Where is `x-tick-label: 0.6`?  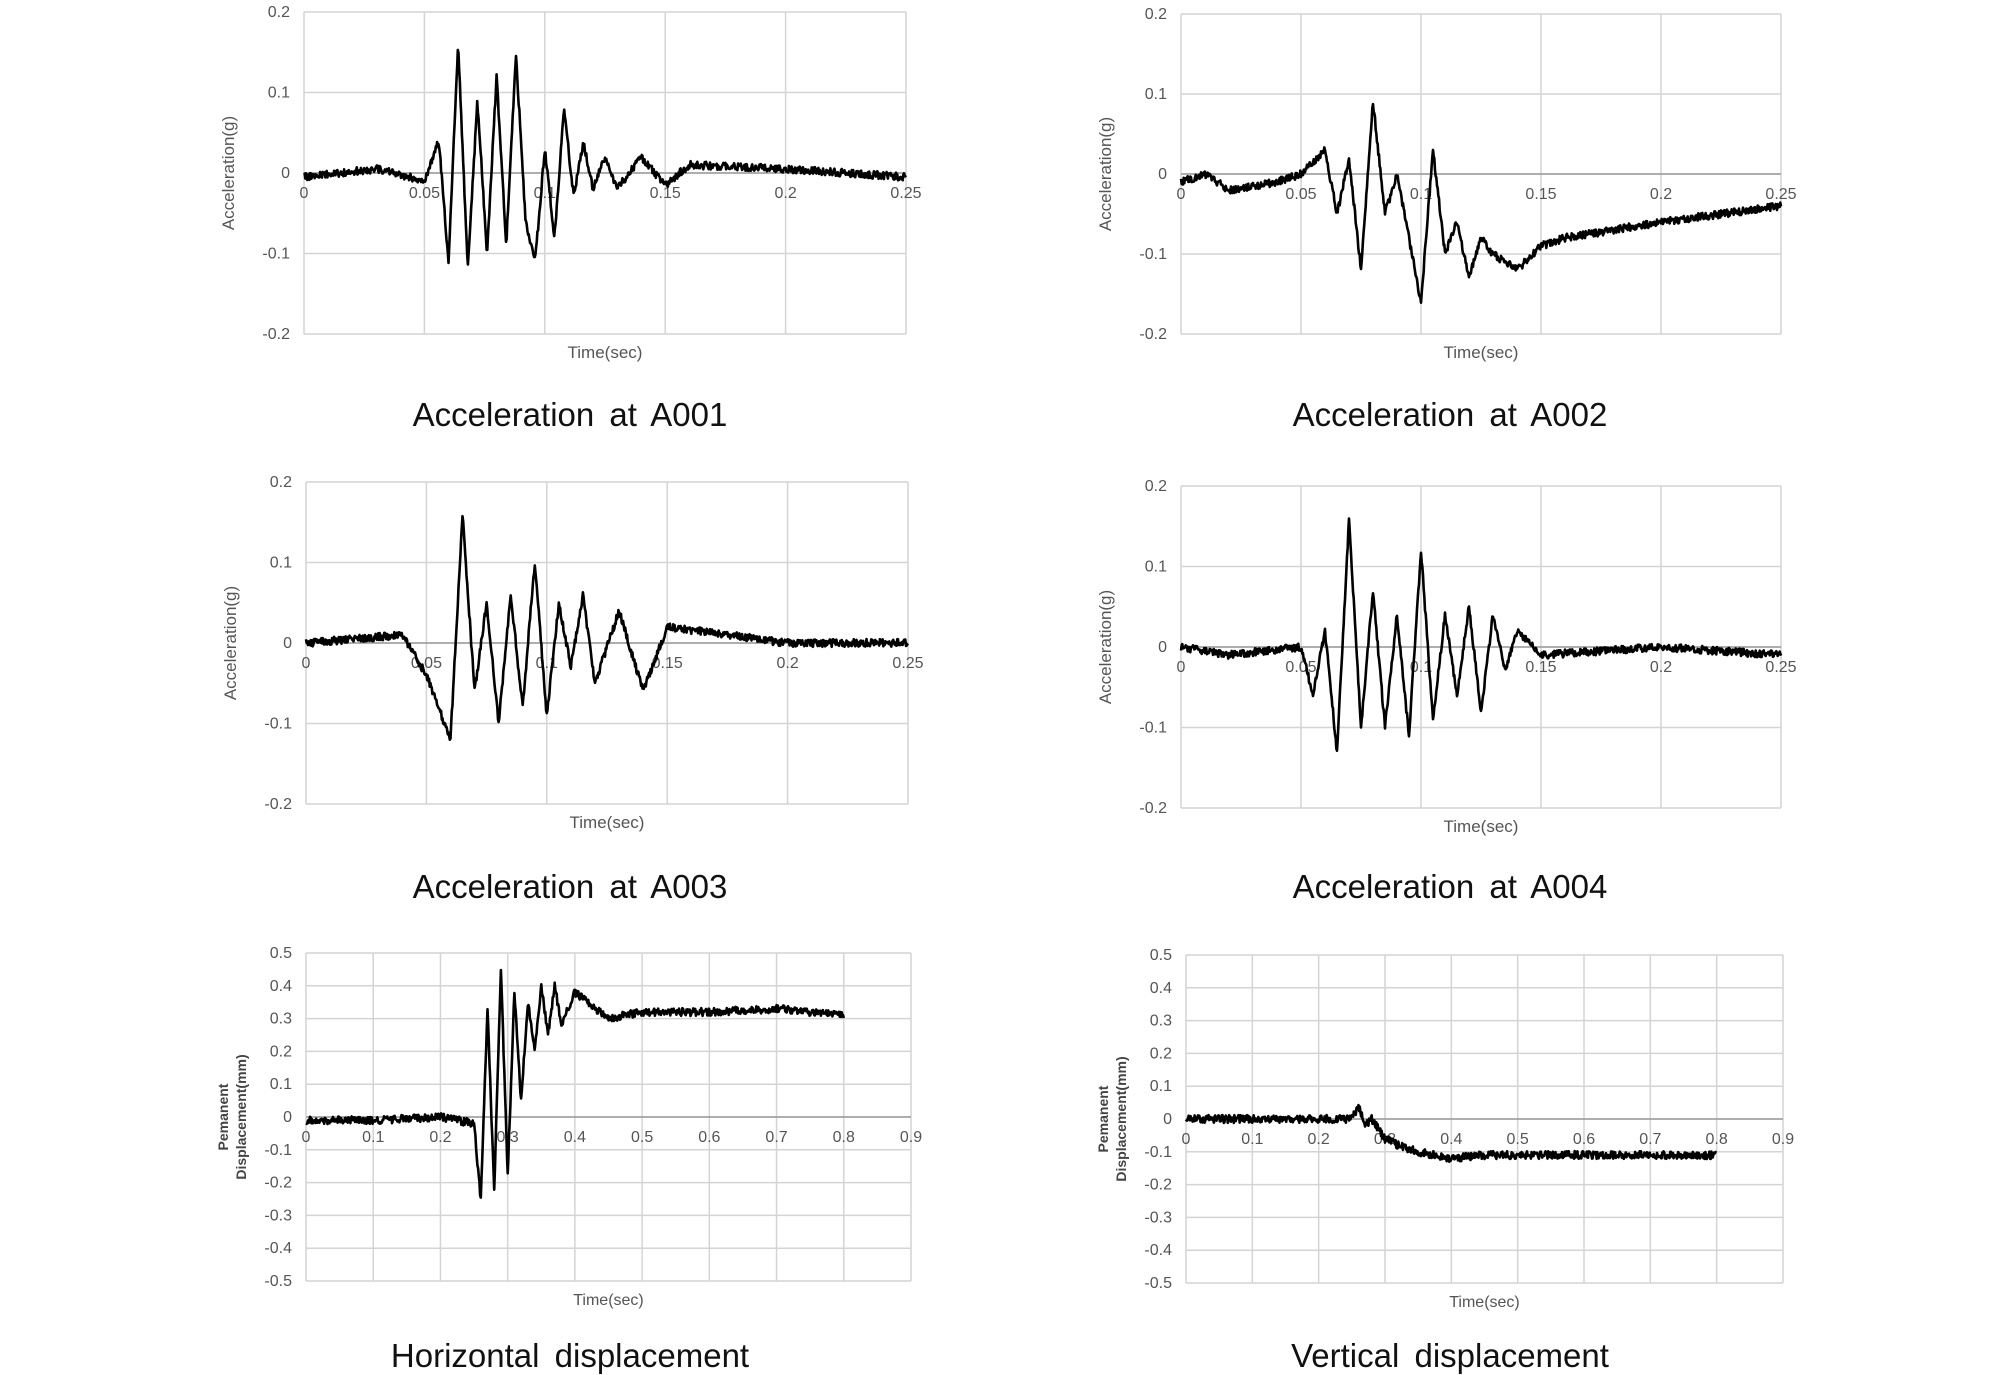 x-tick-label: 0.6 is located at coordinates (1584, 1139).